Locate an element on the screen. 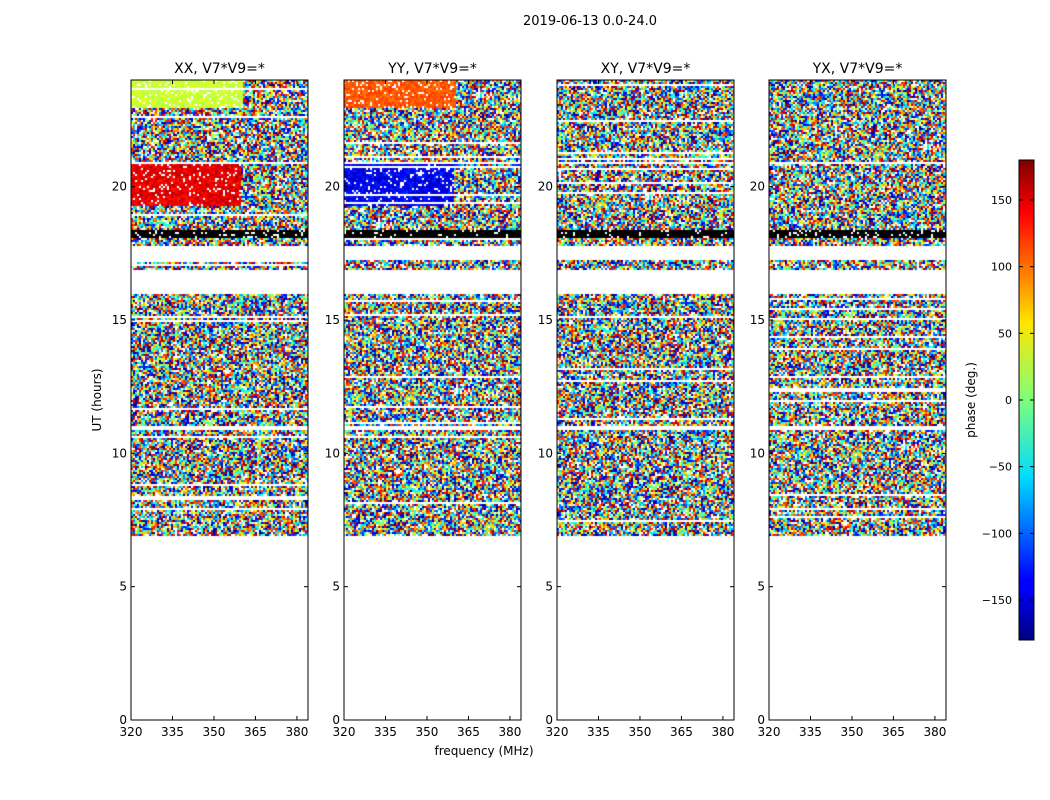  colorbar-label: phase (deg.) is located at coordinates (971, 400).